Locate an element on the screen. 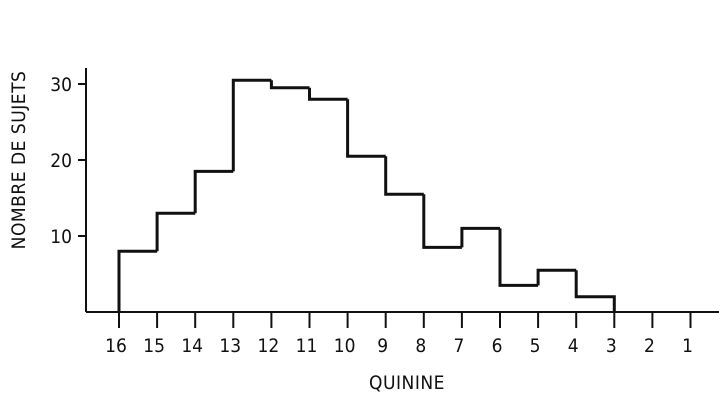  x-tick-label: 12 is located at coordinates (269, 346).